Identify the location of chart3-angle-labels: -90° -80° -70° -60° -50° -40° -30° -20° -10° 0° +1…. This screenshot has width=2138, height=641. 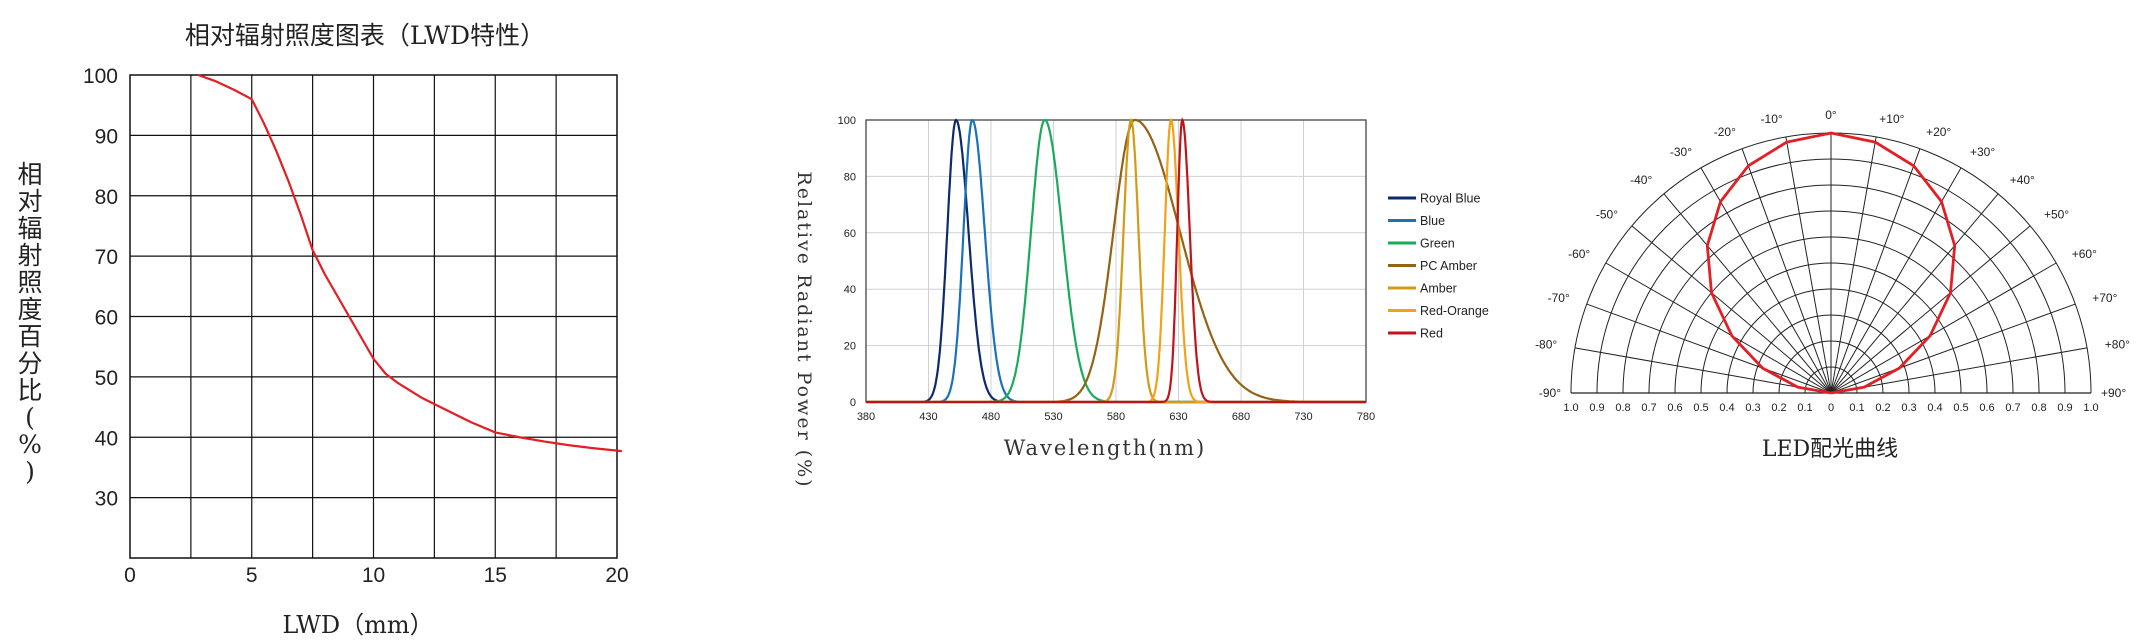
(1832, 254).